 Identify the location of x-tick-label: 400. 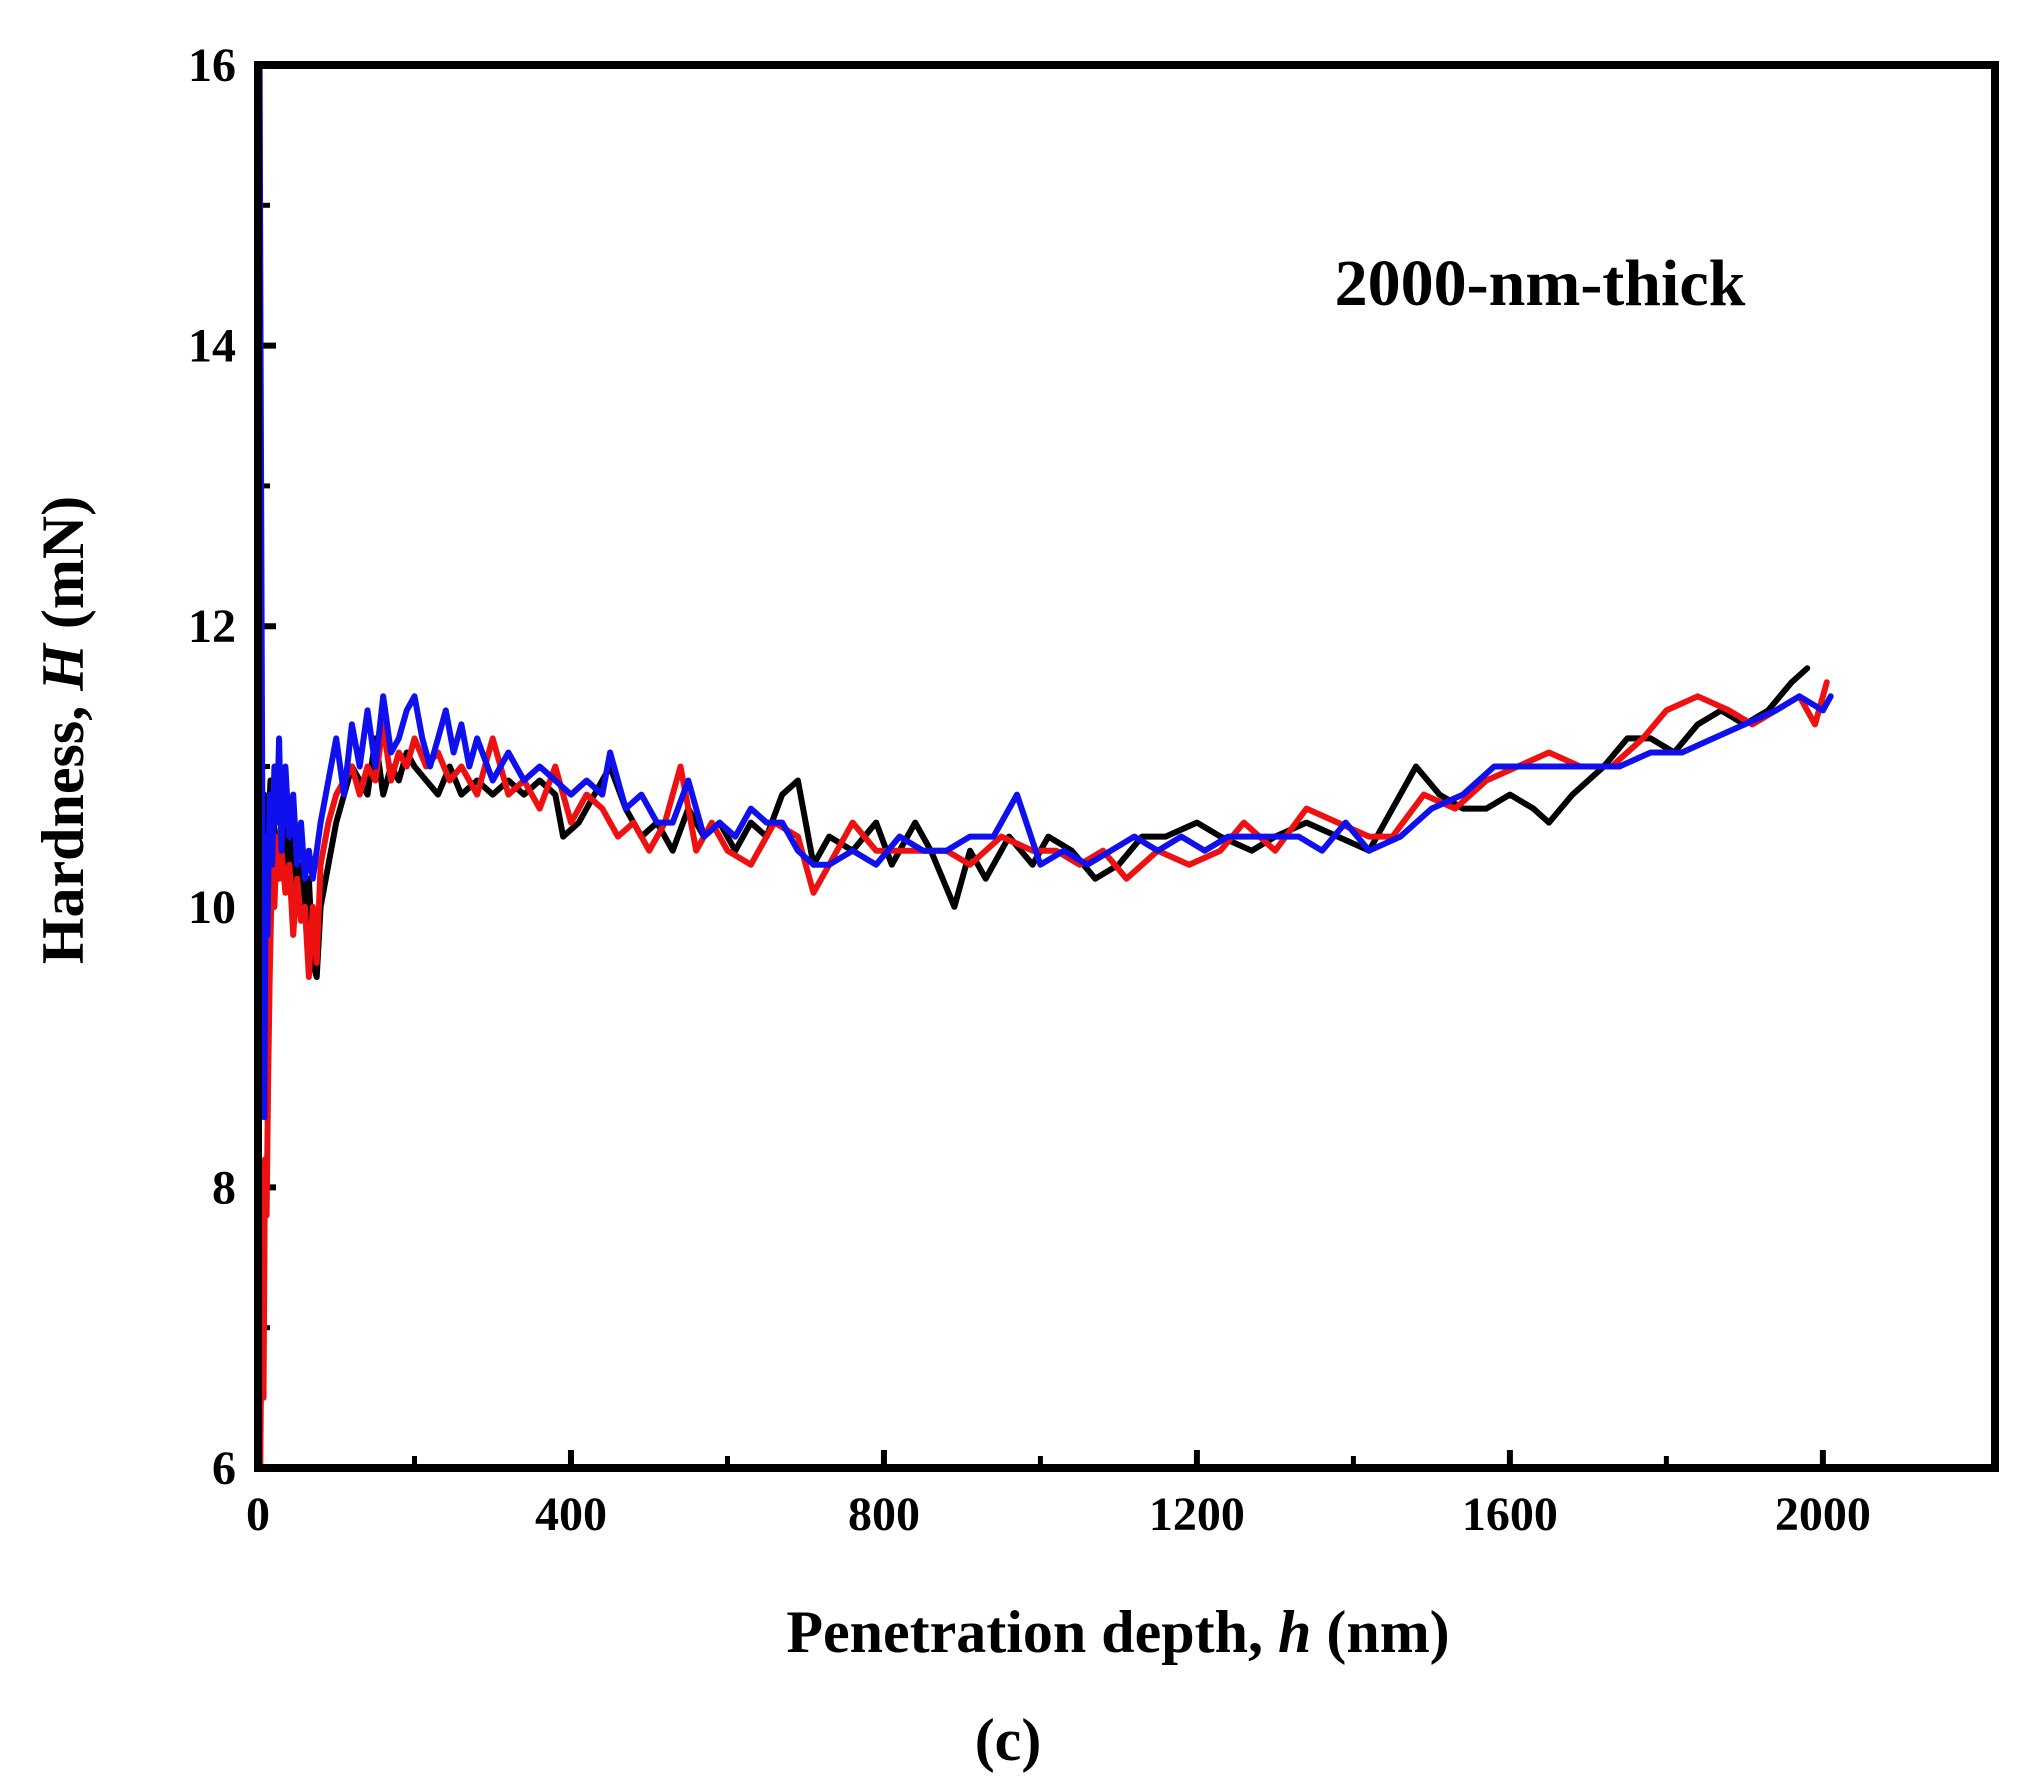
(571, 1514).